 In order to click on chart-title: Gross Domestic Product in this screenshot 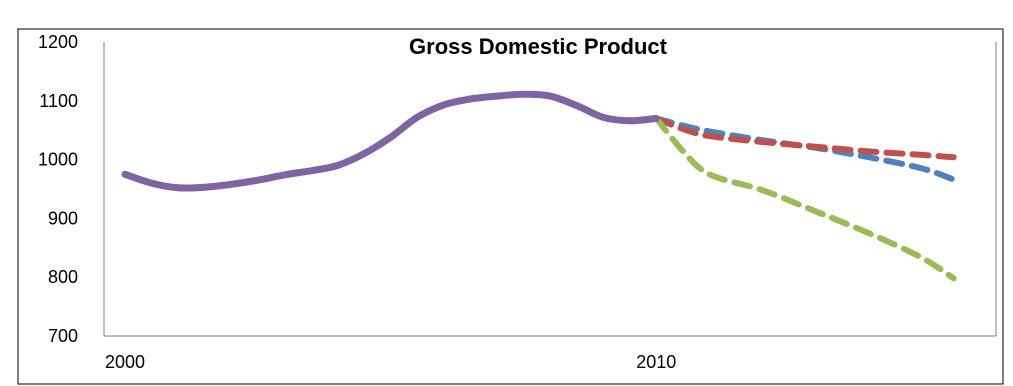, I will do `click(538, 46)`.